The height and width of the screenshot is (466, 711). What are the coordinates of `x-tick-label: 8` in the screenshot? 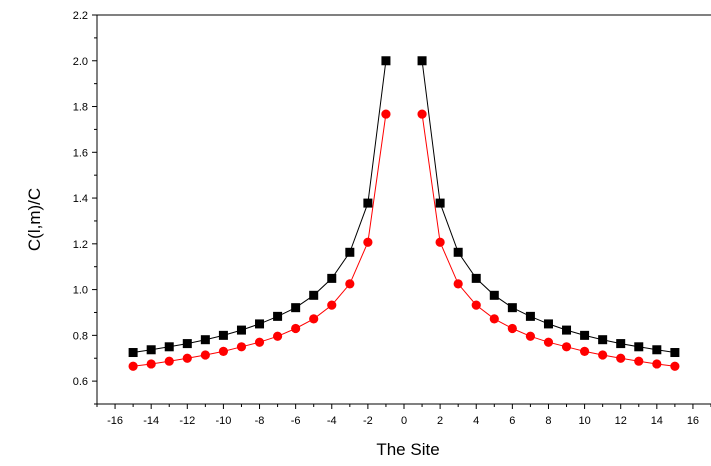 It's located at (548, 421).